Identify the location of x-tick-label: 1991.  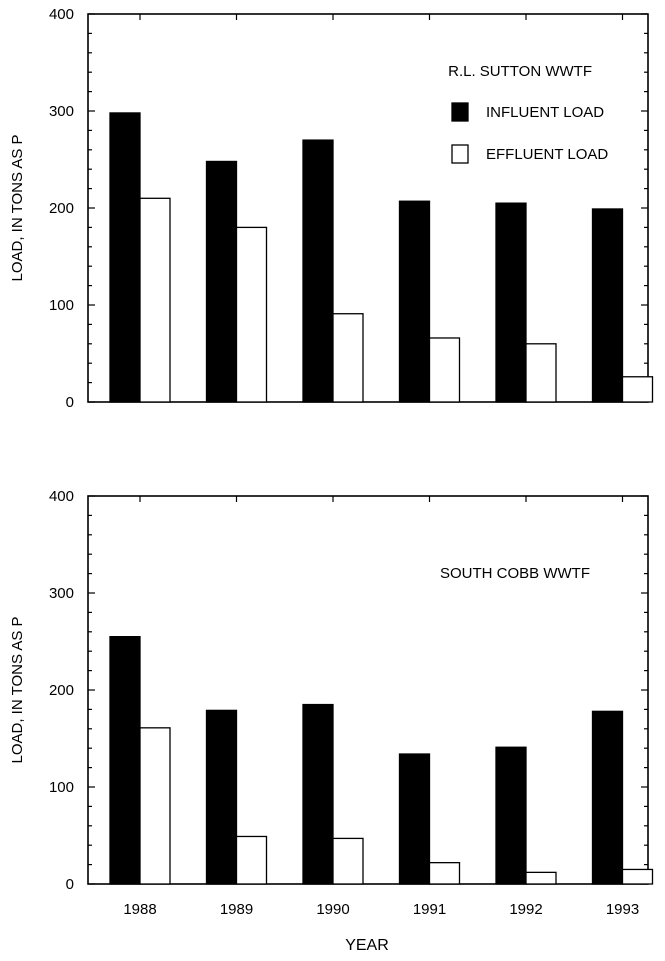
(429, 909).